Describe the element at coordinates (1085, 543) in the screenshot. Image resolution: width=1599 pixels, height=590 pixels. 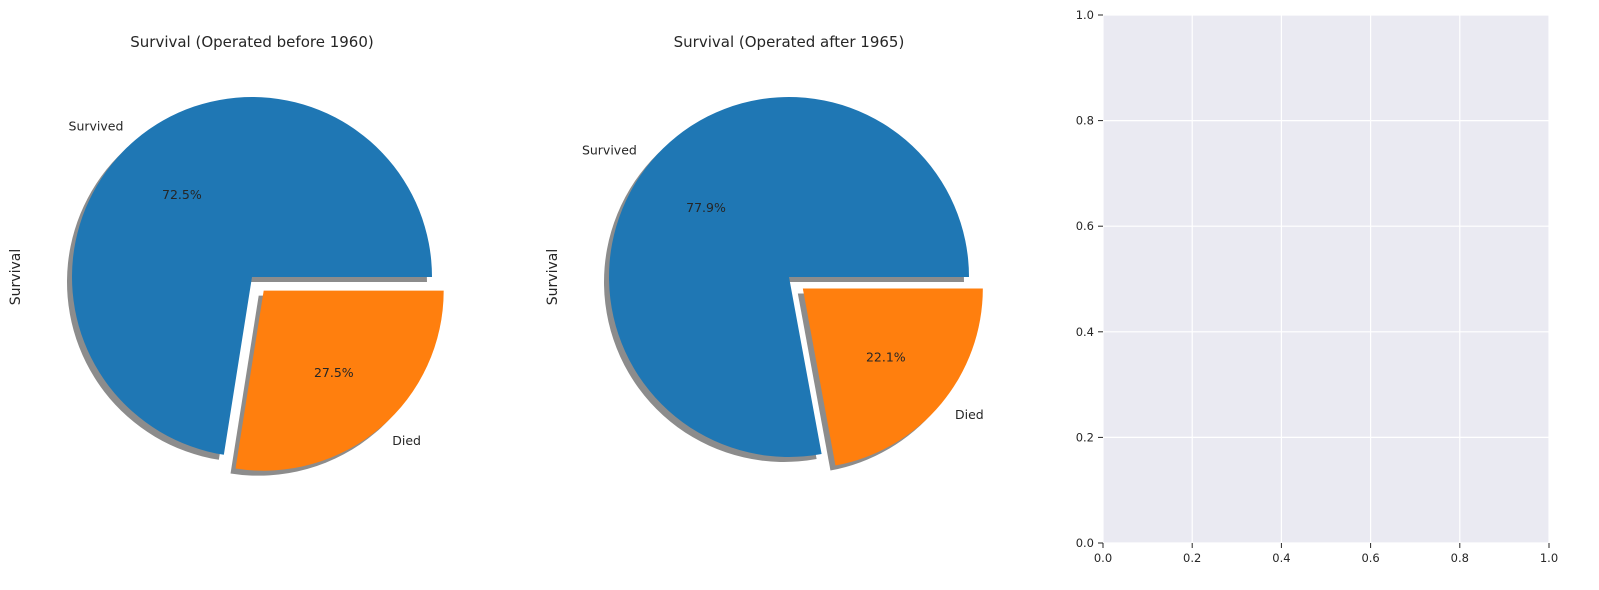
I see `y-tick-label: 0.0` at that location.